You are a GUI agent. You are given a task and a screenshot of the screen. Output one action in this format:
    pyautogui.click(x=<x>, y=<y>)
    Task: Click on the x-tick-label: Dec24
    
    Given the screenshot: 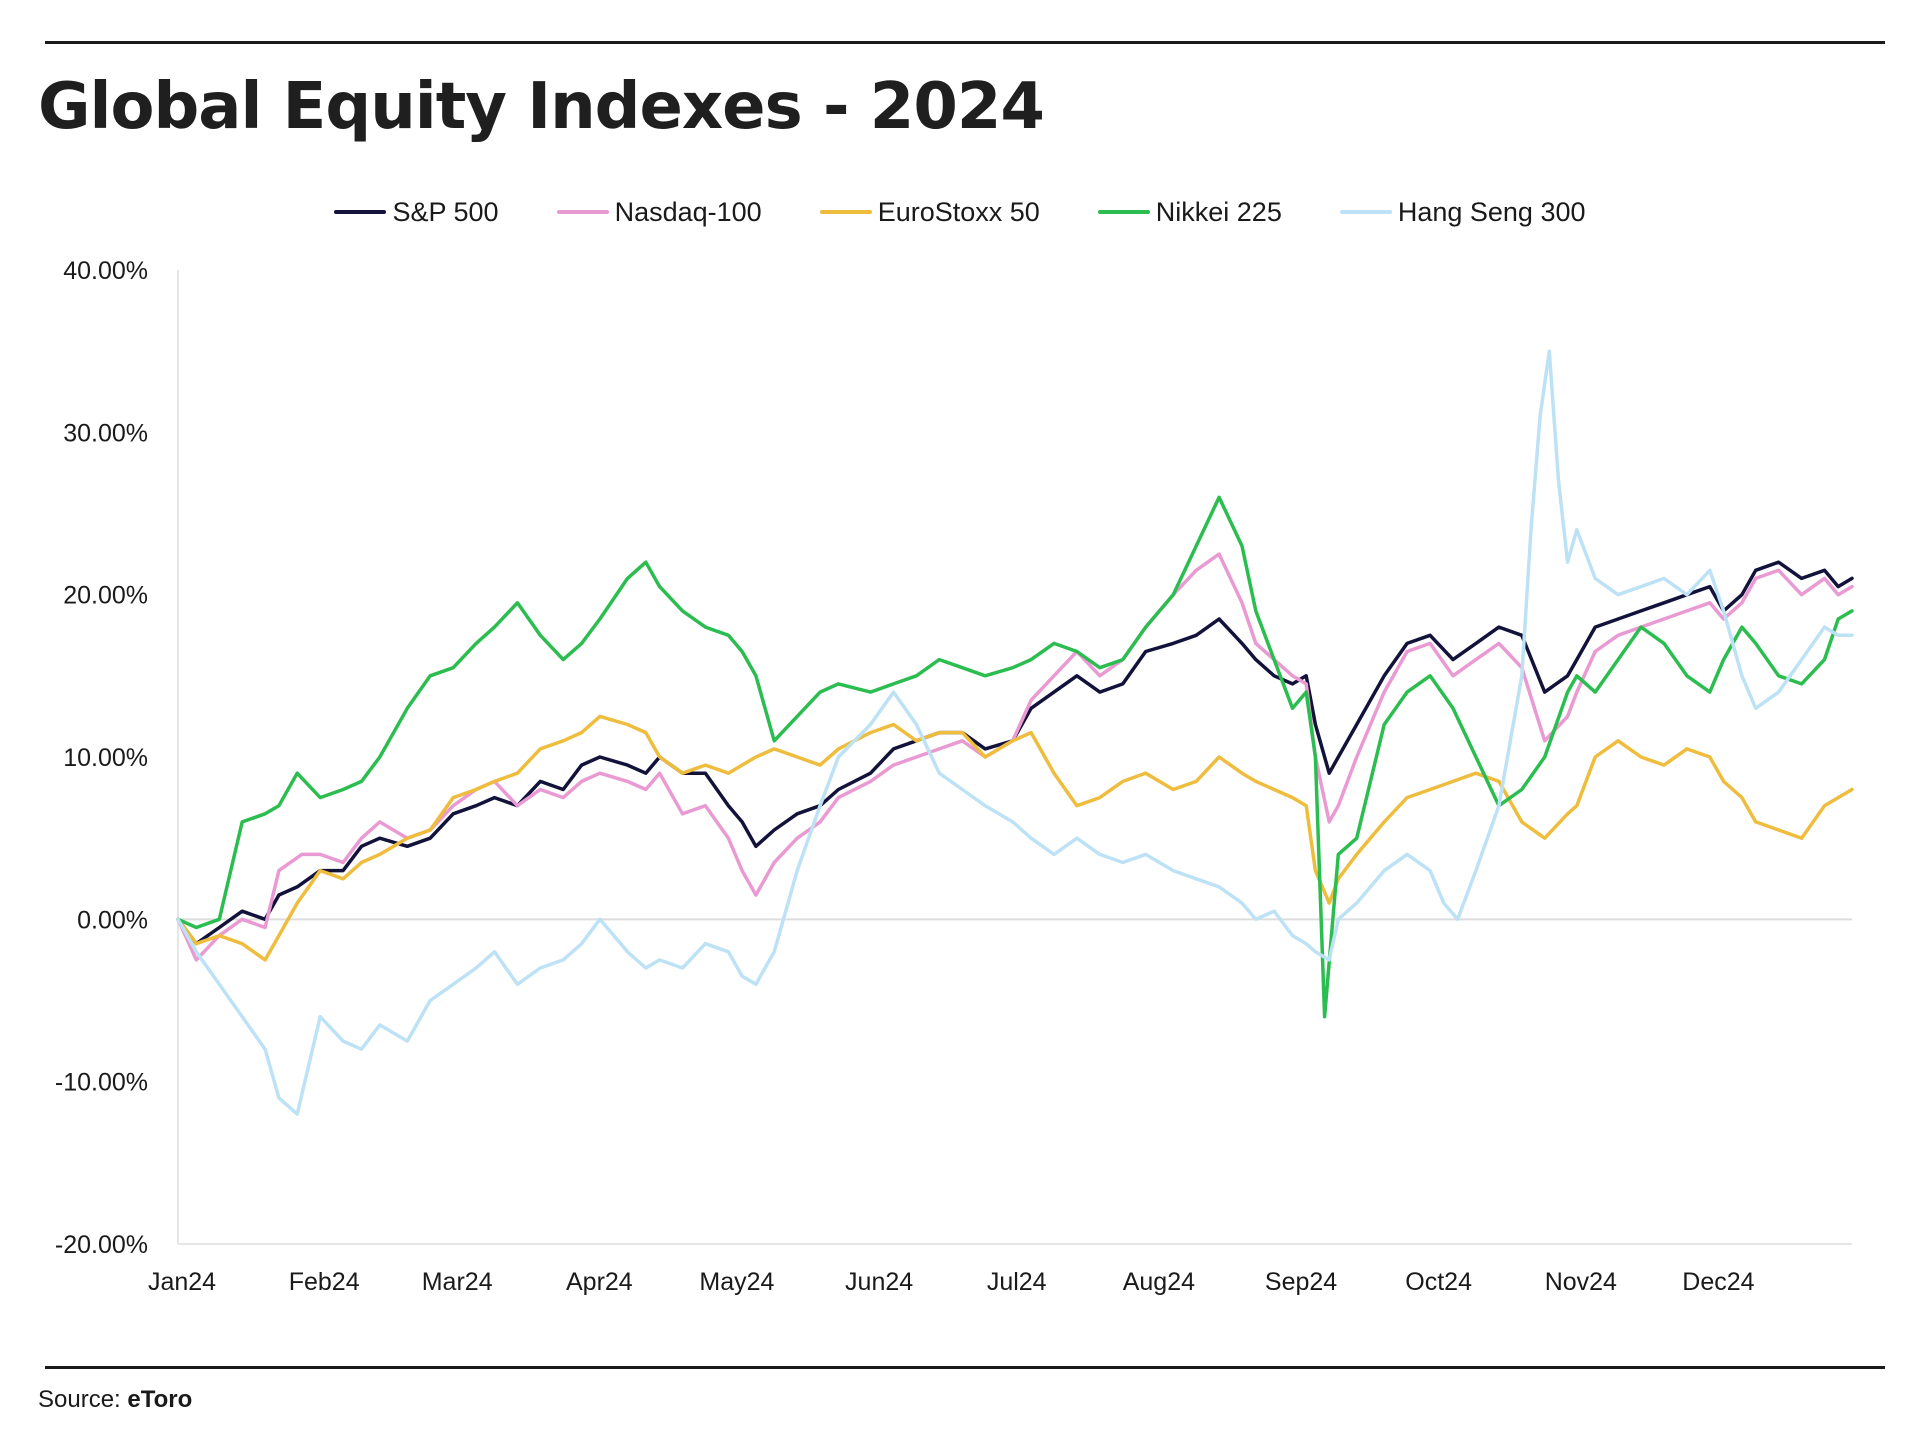 What is the action you would take?
    pyautogui.click(x=1718, y=1282)
    